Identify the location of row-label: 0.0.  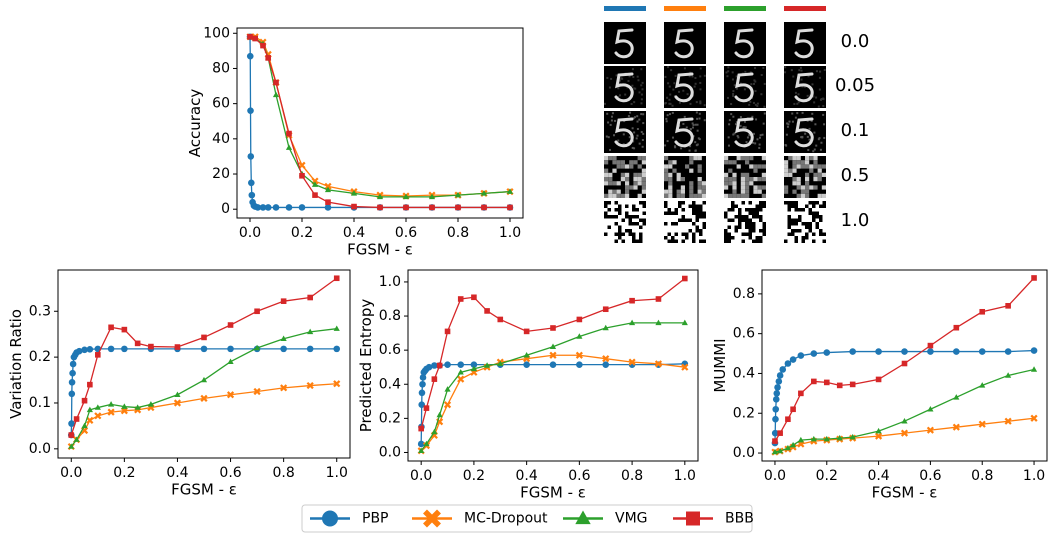
(855, 41).